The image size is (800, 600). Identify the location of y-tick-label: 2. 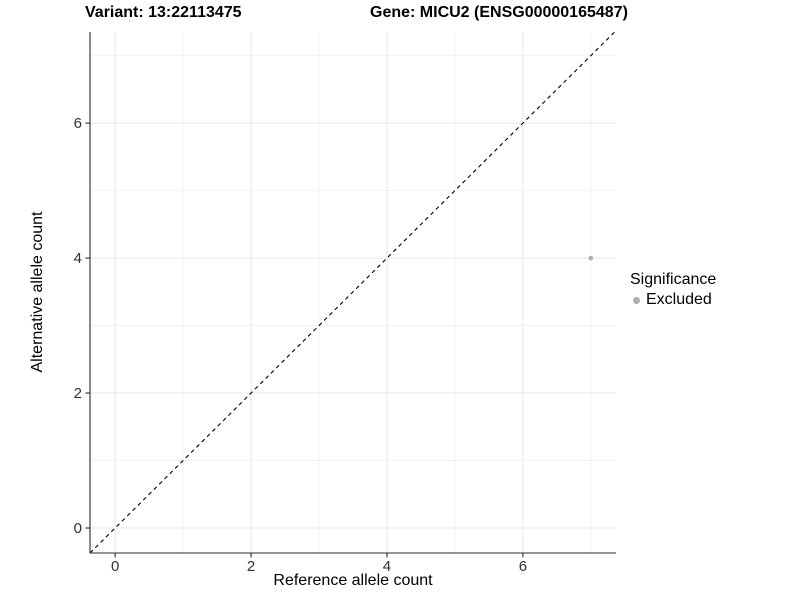
(78, 393).